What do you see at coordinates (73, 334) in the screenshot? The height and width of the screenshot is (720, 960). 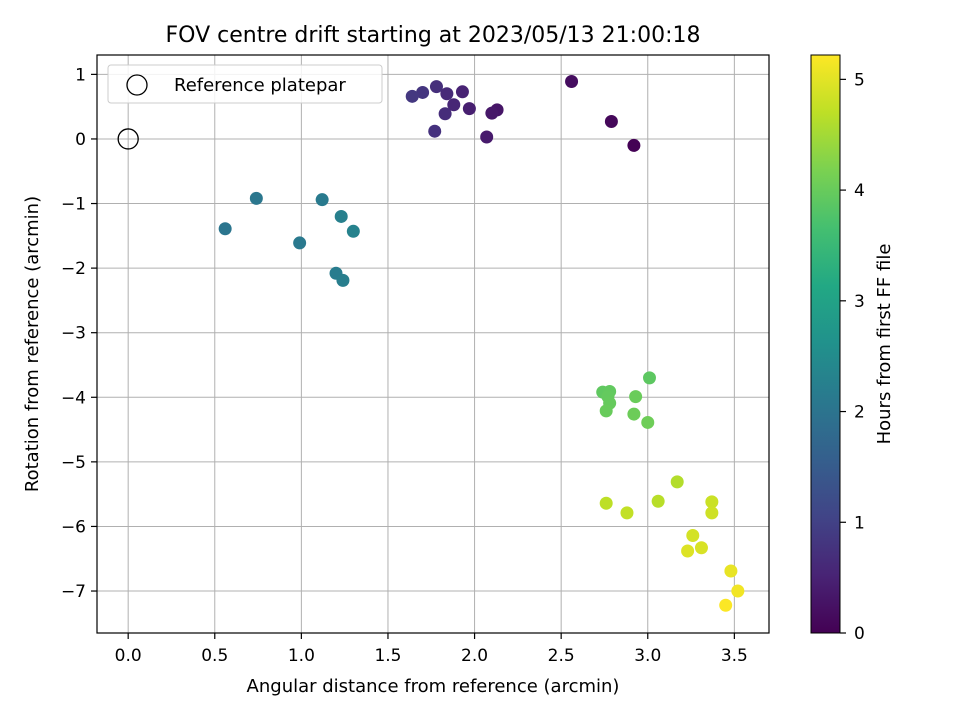 I see `y-tick-label: −3` at bounding box center [73, 334].